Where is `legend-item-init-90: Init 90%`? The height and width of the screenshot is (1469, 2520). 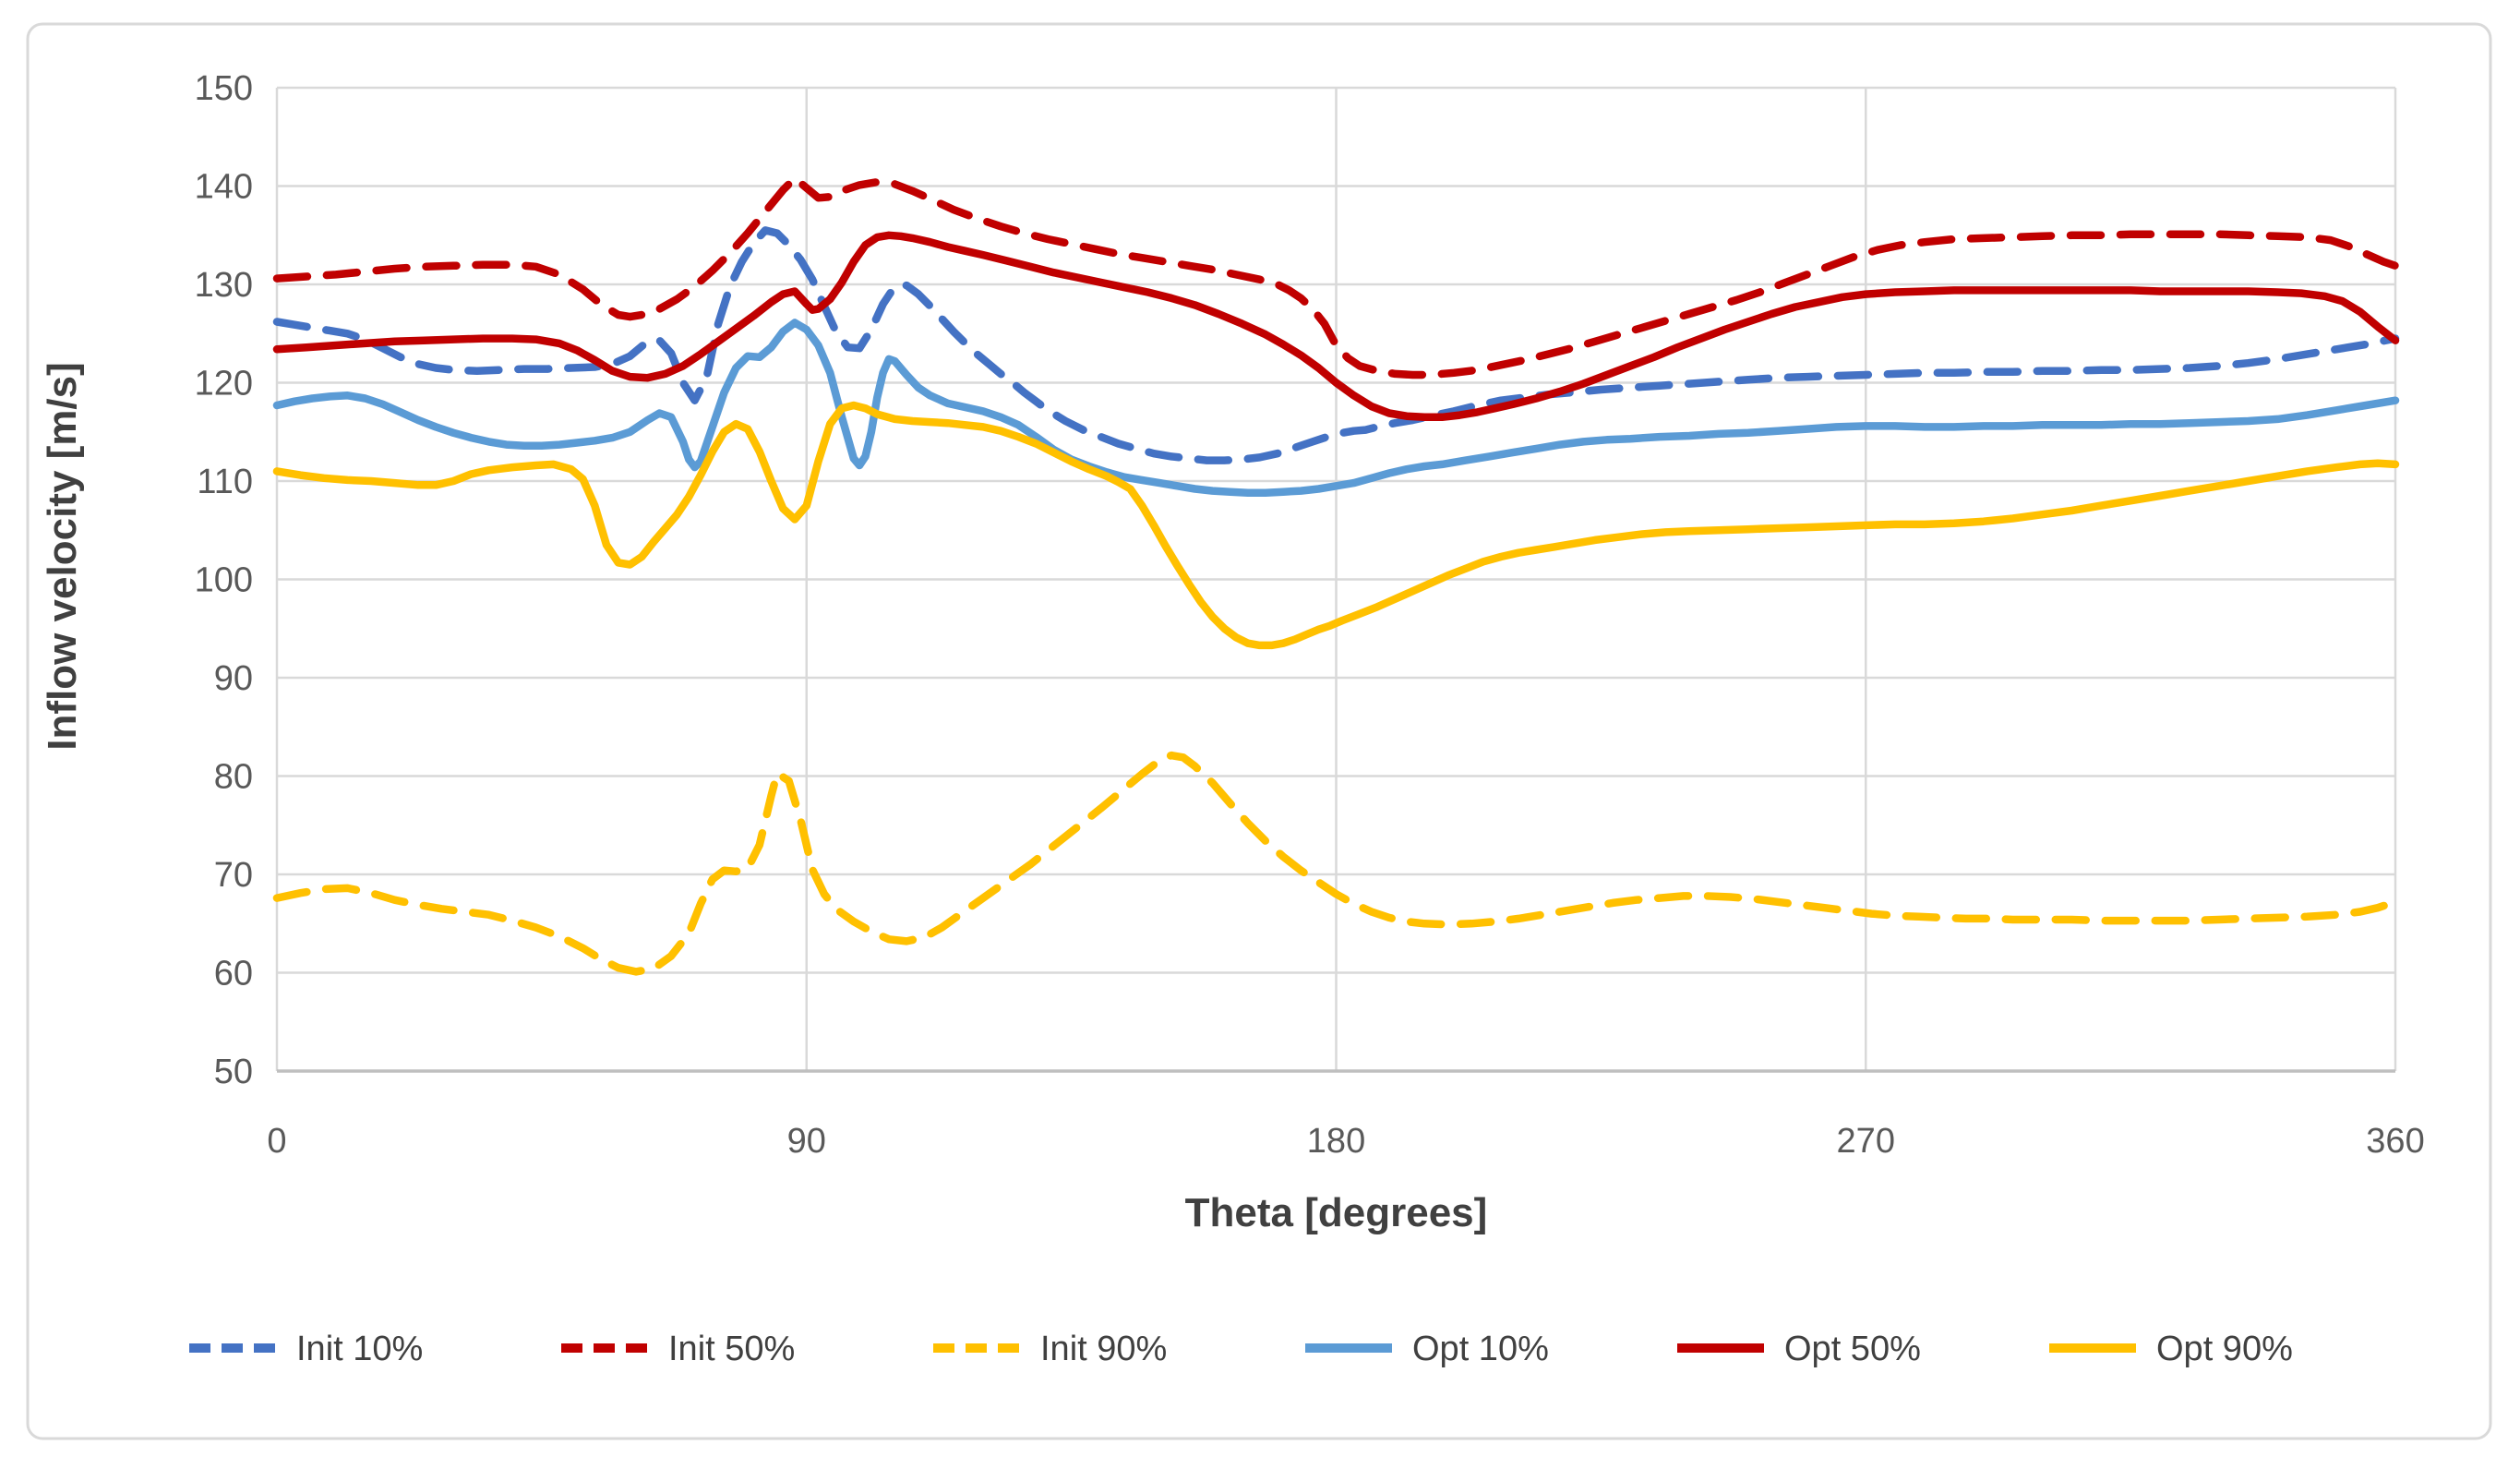 legend-item-init-90: Init 90% is located at coordinates (1050, 1349).